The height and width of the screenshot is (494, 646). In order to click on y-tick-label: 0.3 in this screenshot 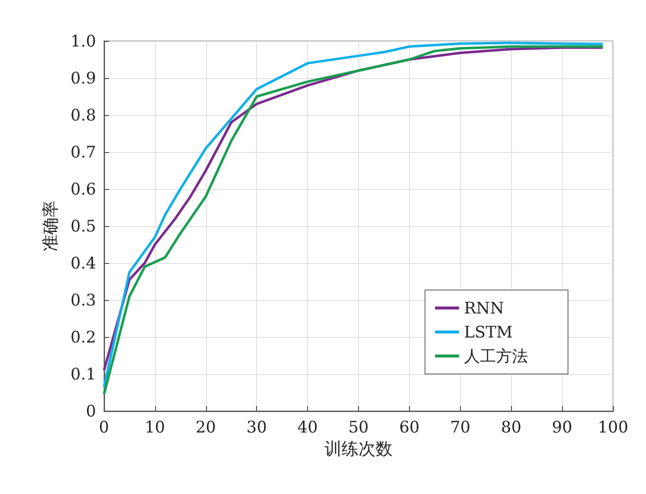, I will do `click(83, 300)`.